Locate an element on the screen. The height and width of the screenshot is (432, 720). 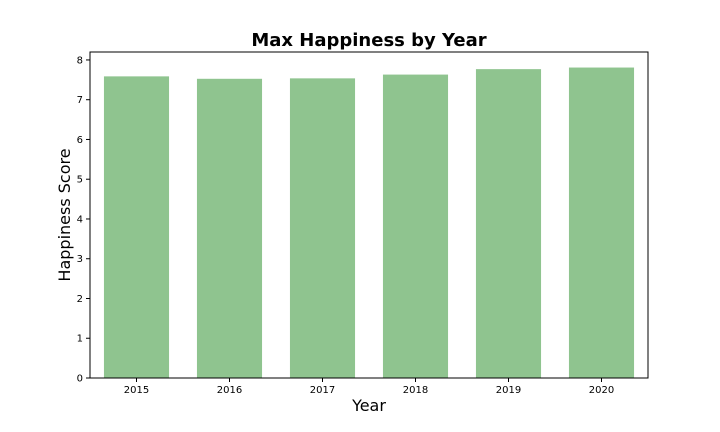
x-axis-label: Year is located at coordinates (368, 405).